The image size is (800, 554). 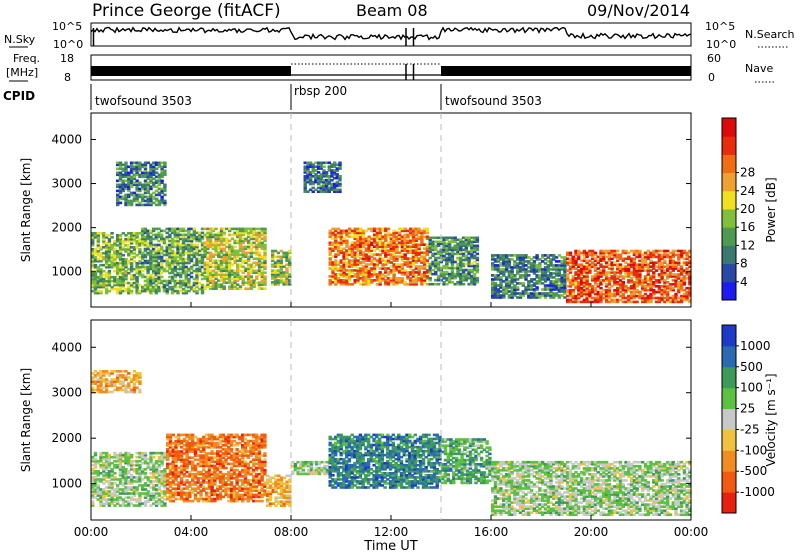 What do you see at coordinates (66, 228) in the screenshot?
I see `ytick-label: 2000` at bounding box center [66, 228].